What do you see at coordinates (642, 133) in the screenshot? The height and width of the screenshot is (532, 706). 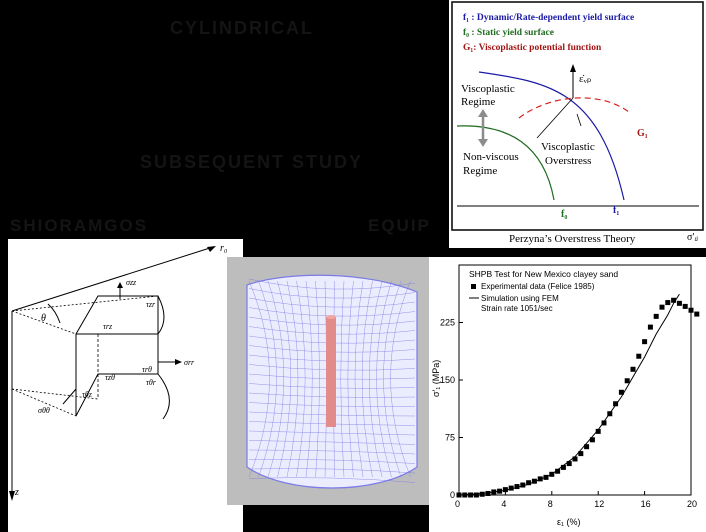 I see `g-label: G₁` at bounding box center [642, 133].